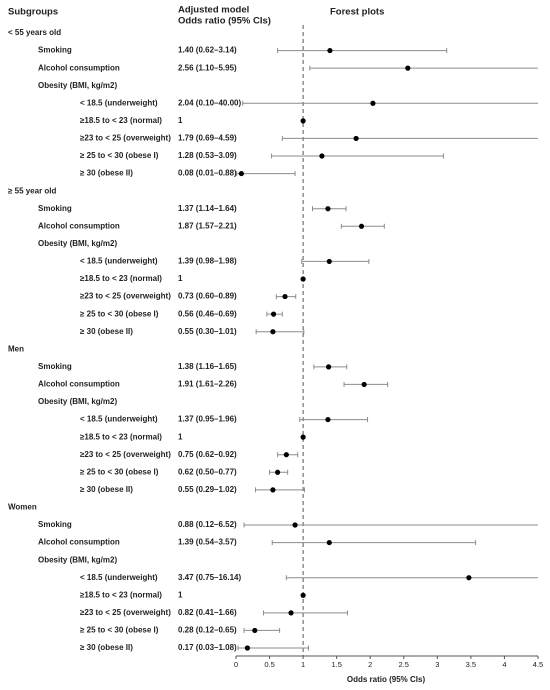 The width and height of the screenshot is (550, 690). Describe the element at coordinates (207, 50) in the screenshot. I see `estimate-label: 1.40 (0.62–3.14)` at that location.